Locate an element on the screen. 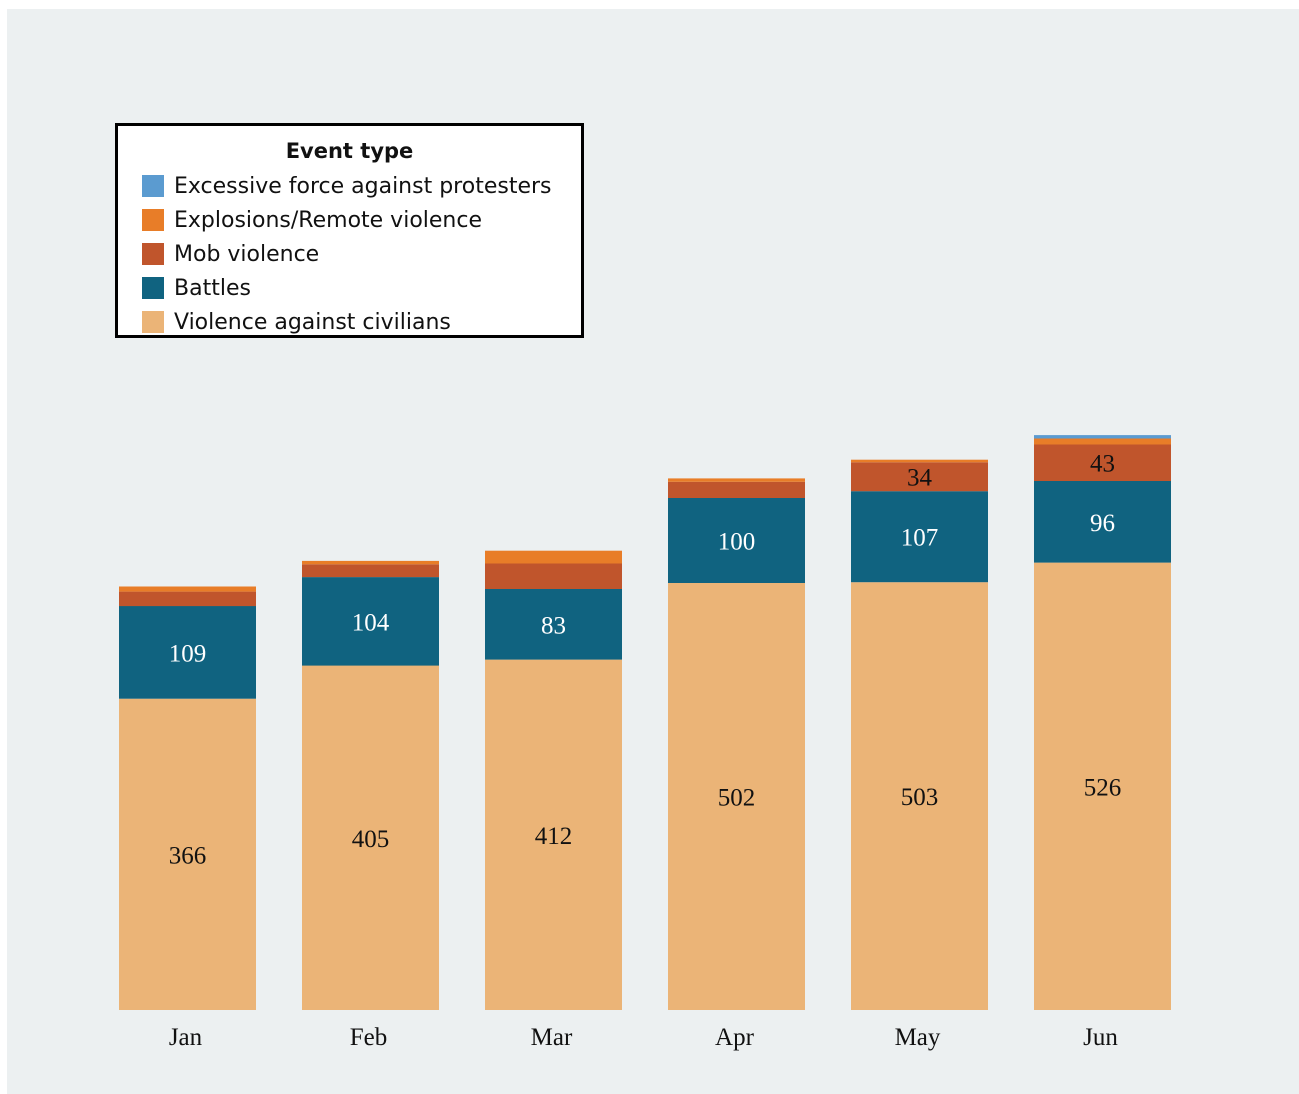 The height and width of the screenshot is (1094, 1299). legend-item-violence-against-civilians: Violence against civilians is located at coordinates (296, 322).